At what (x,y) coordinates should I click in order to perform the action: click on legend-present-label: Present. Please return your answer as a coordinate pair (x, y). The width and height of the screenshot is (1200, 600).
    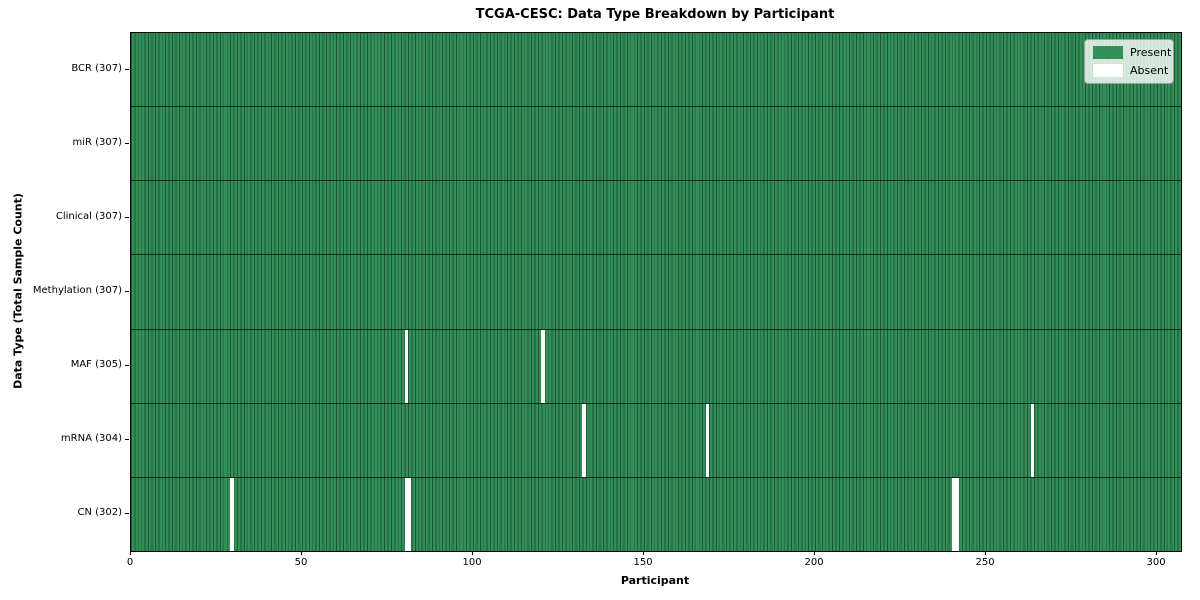
    Looking at the image, I should click on (1151, 52).